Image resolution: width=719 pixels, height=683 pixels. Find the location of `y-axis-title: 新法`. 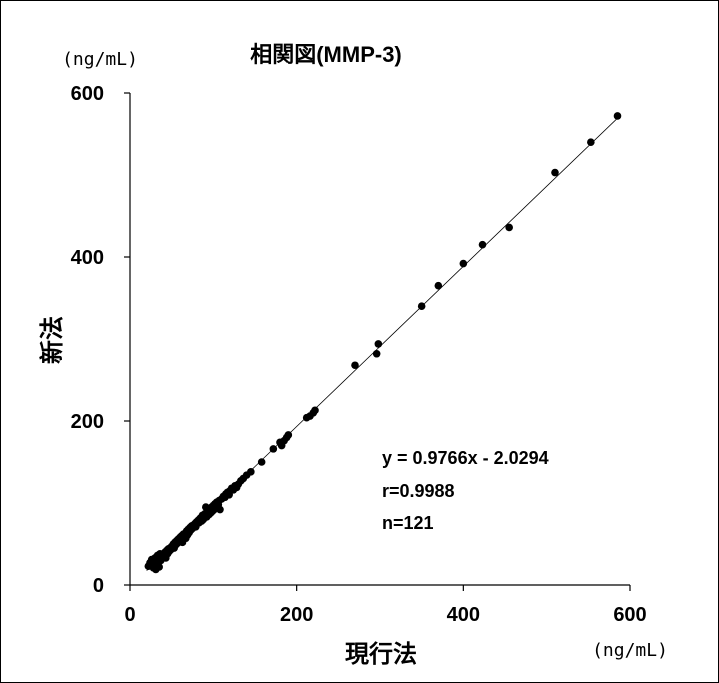

y-axis-title: 新法 is located at coordinates (52, 340).